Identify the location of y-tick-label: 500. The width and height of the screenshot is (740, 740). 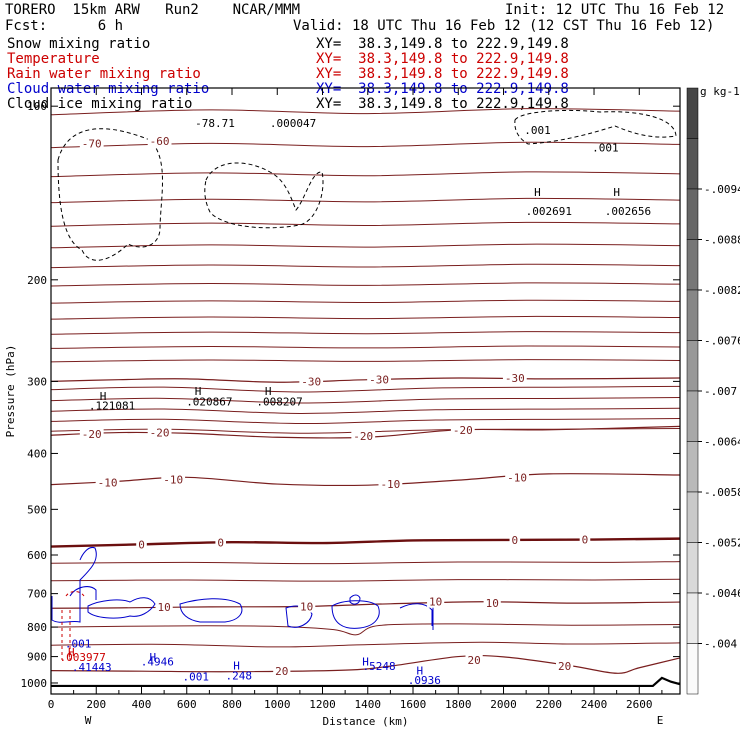
(37, 509).